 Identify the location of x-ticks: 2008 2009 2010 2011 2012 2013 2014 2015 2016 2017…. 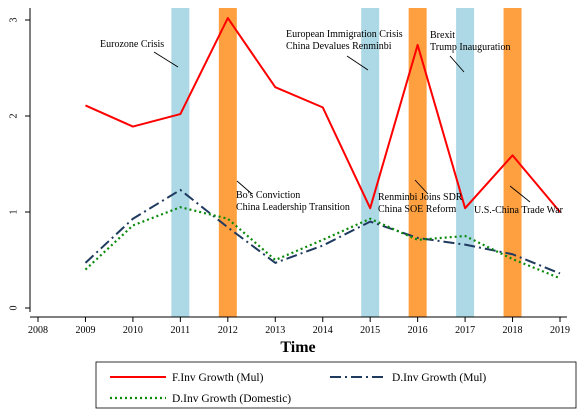
(299, 326).